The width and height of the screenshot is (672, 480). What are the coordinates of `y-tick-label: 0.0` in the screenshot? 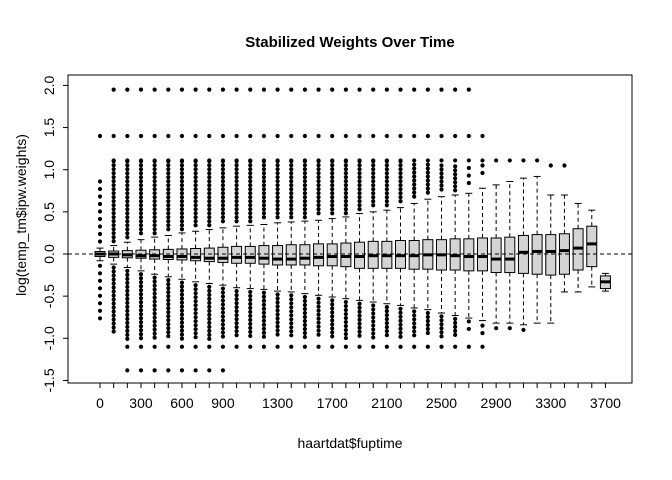 It's located at (49, 254).